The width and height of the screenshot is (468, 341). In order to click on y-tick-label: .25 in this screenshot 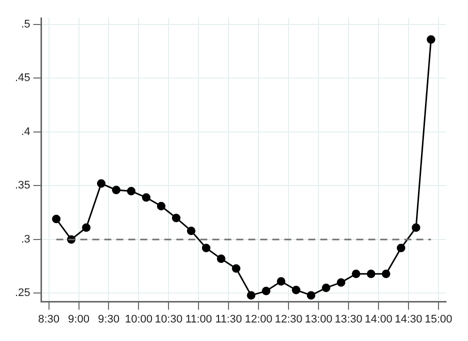, I will do `click(22, 293)`.